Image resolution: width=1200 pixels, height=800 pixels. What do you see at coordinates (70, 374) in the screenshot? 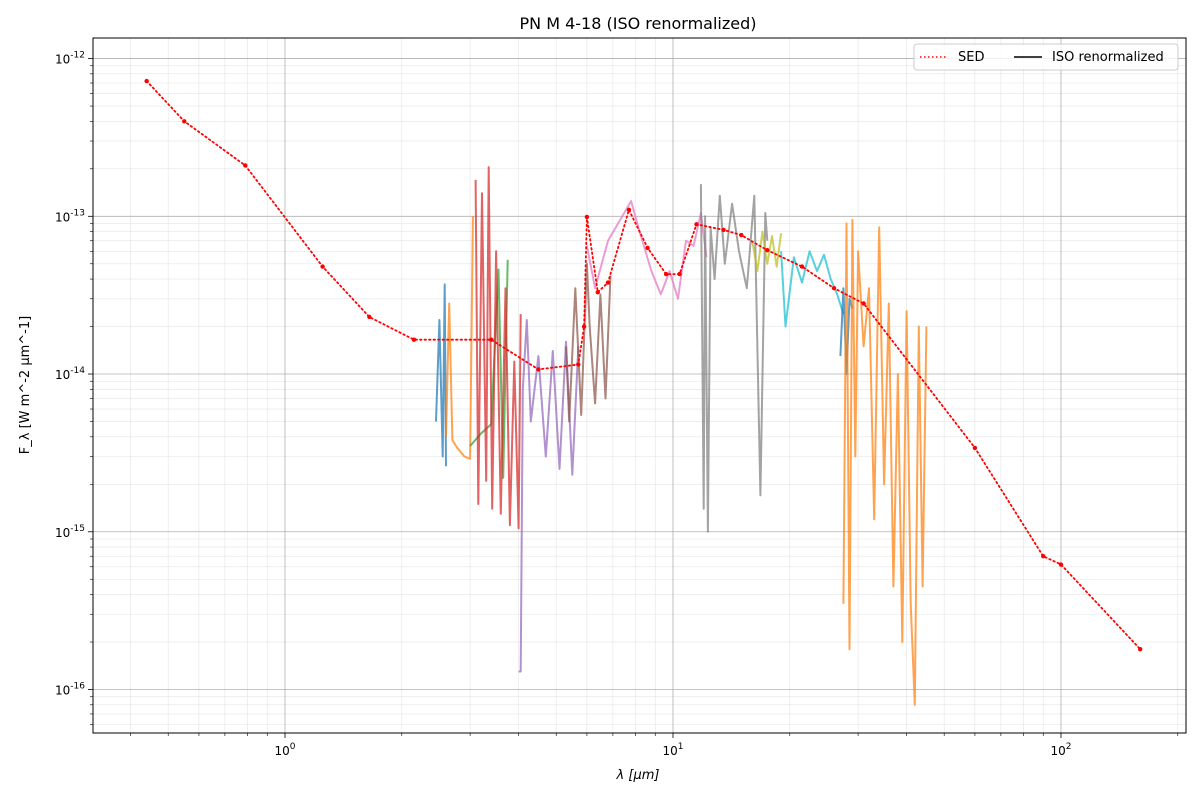
I see `y-tick-label: 10-14` at bounding box center [70, 374].